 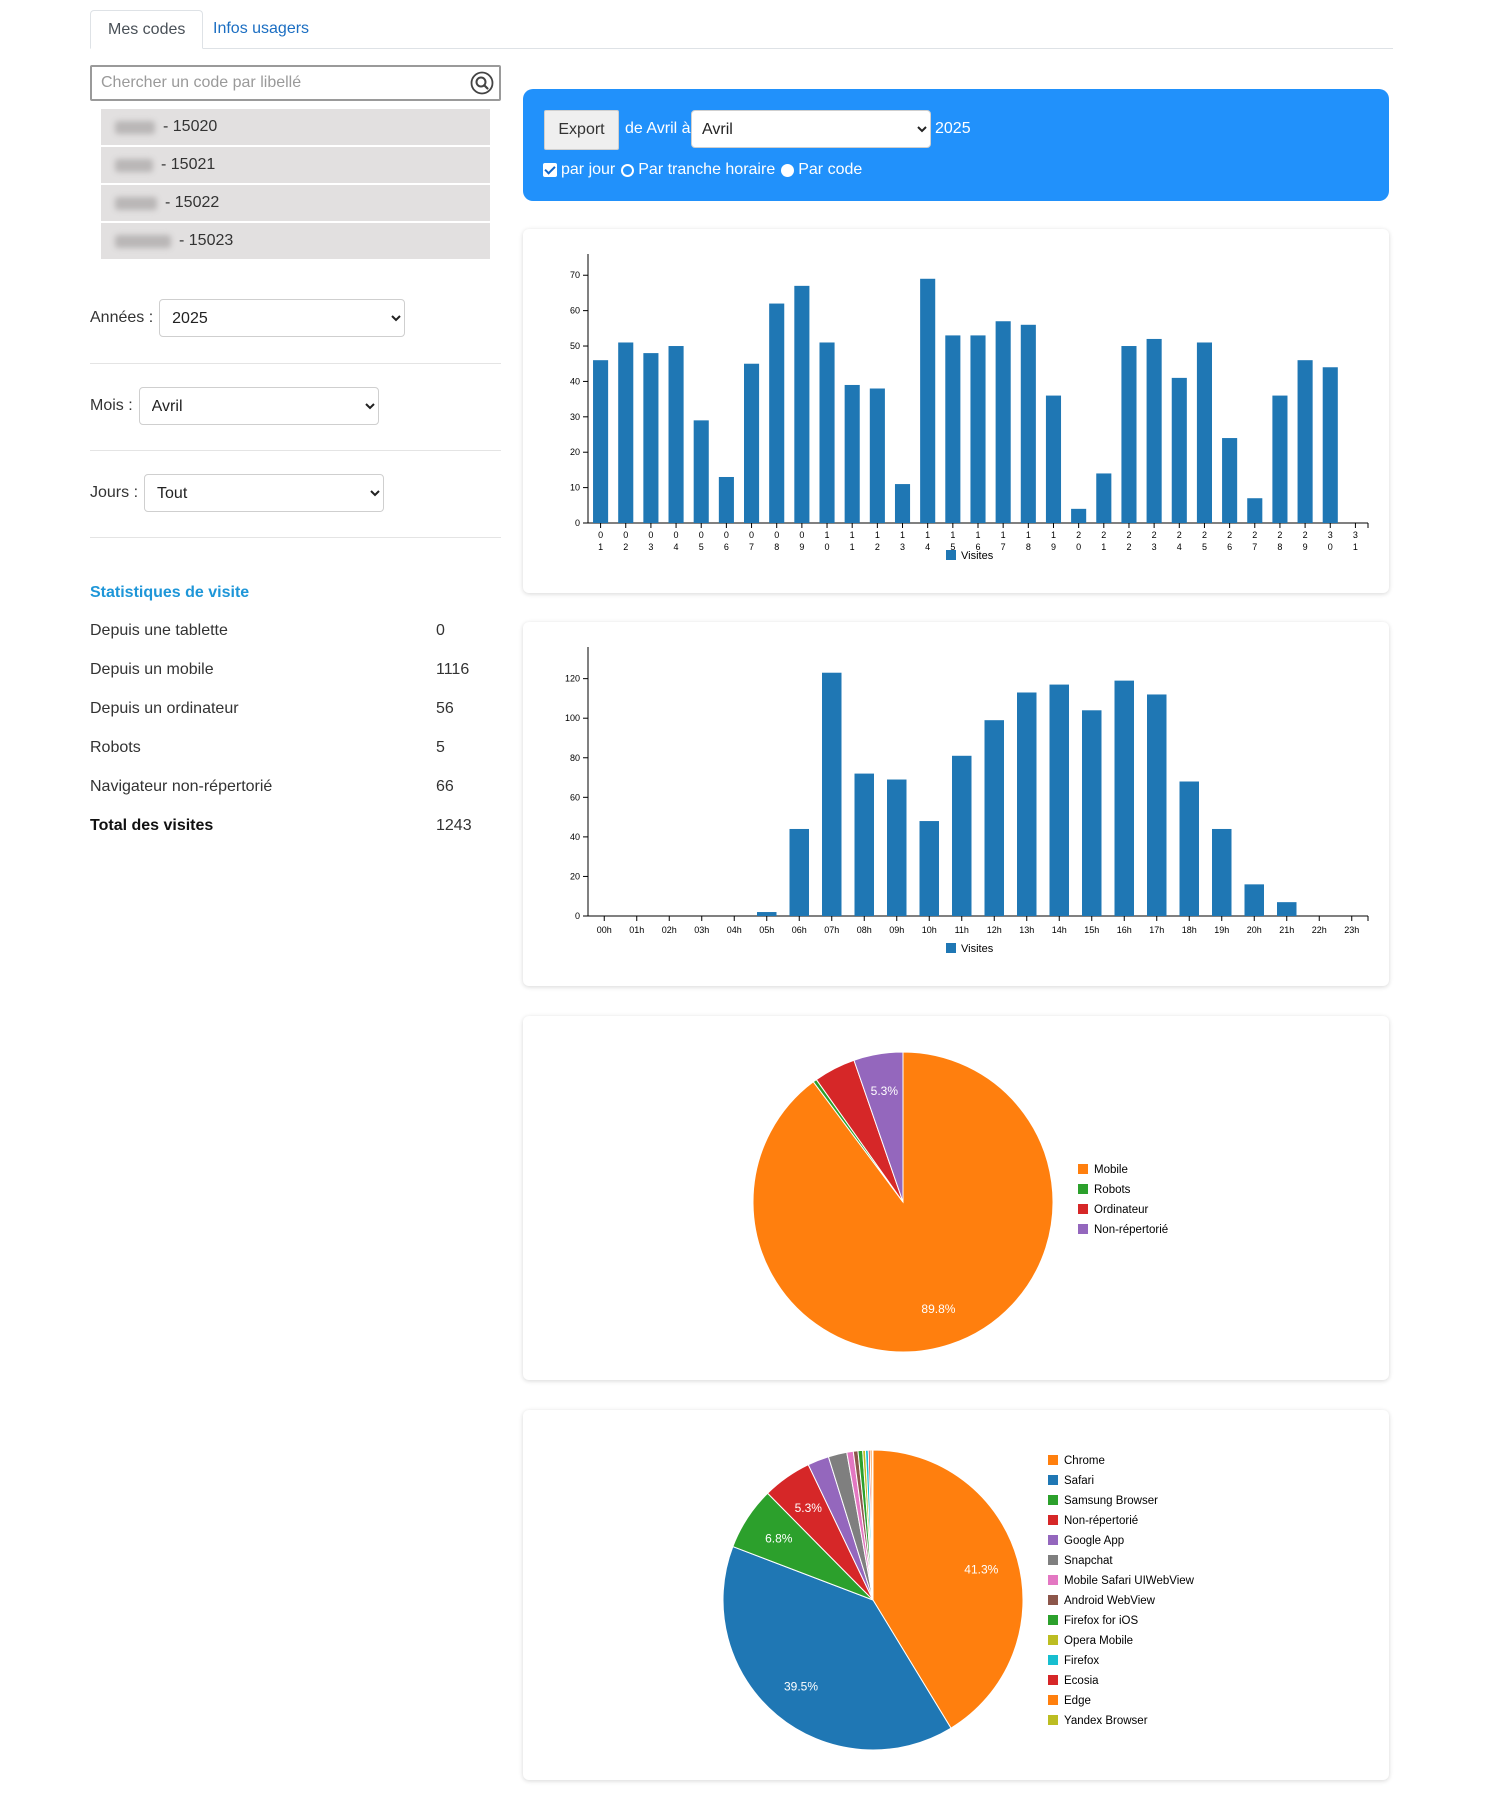 I want to click on y-tick-label: 60, so click(x=575, y=311).